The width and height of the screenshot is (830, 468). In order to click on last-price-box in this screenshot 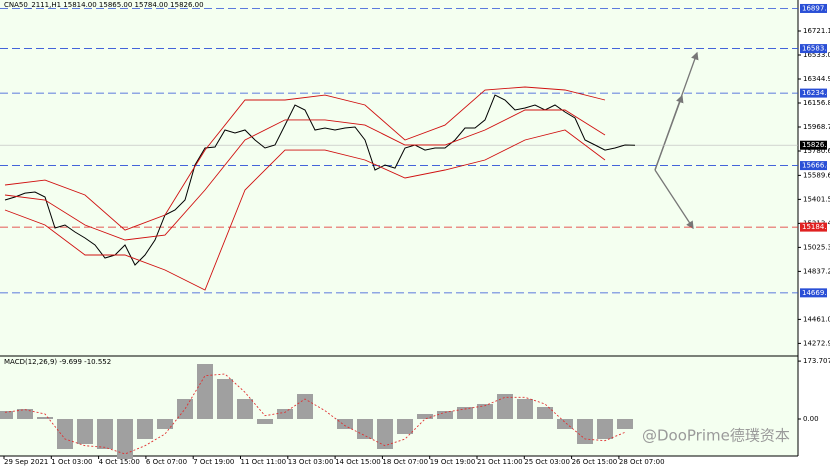, I will do `click(813, 145)`.